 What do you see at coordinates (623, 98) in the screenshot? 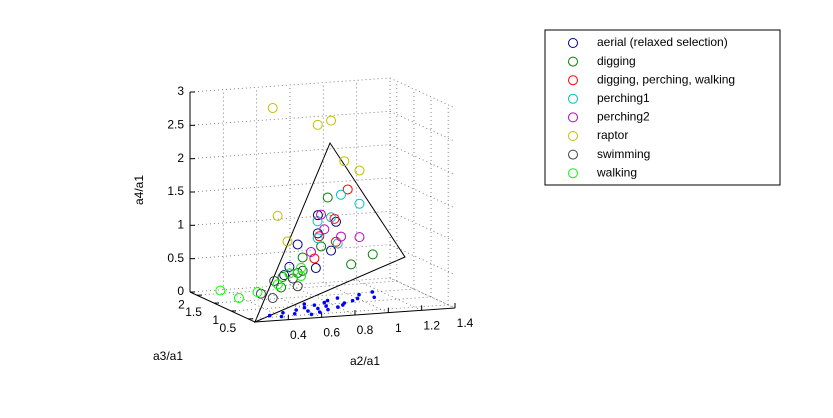
I see `legend-label: perching1` at bounding box center [623, 98].